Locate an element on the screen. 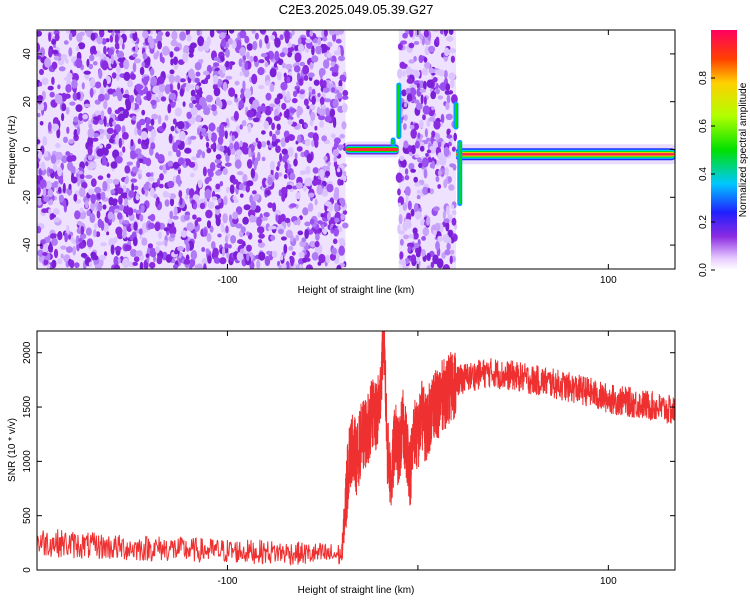  spectrogram-region-noise is located at coordinates (427, 149).